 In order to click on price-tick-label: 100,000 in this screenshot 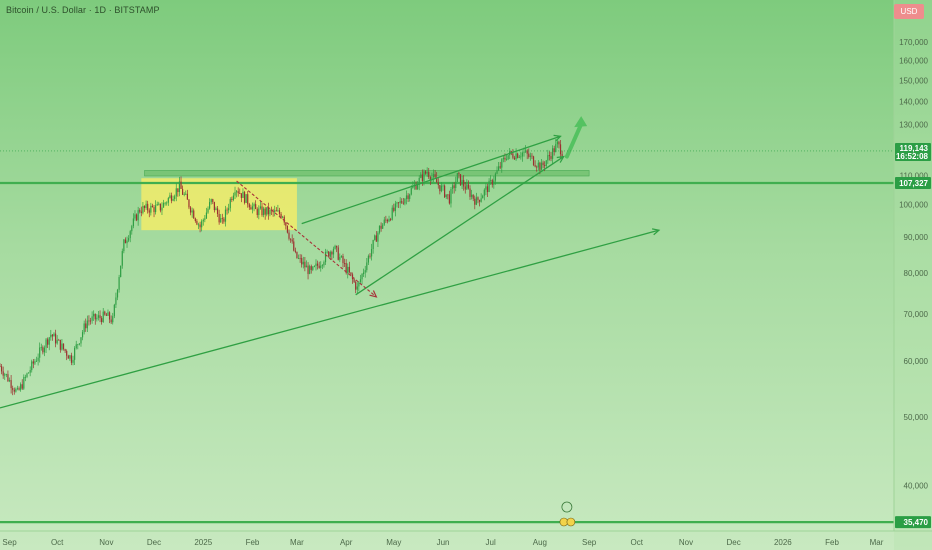, I will do `click(913, 205)`.